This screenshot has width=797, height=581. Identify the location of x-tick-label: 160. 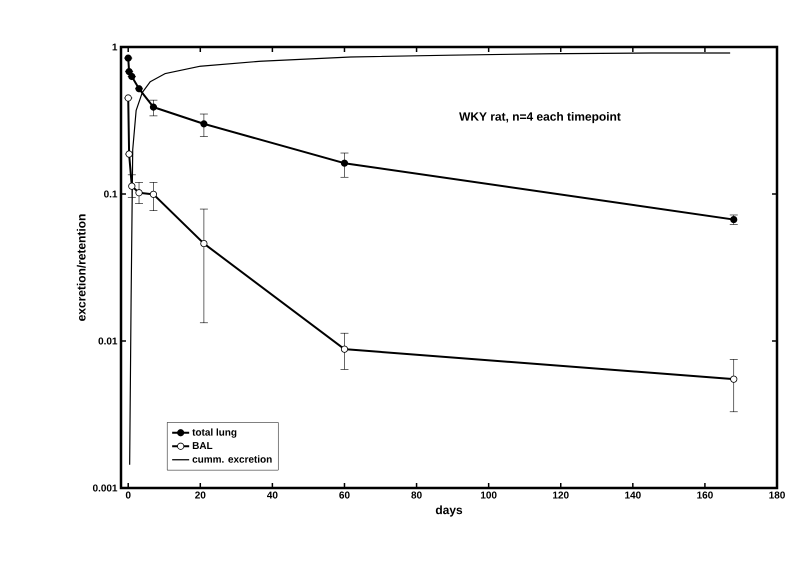
(705, 495).